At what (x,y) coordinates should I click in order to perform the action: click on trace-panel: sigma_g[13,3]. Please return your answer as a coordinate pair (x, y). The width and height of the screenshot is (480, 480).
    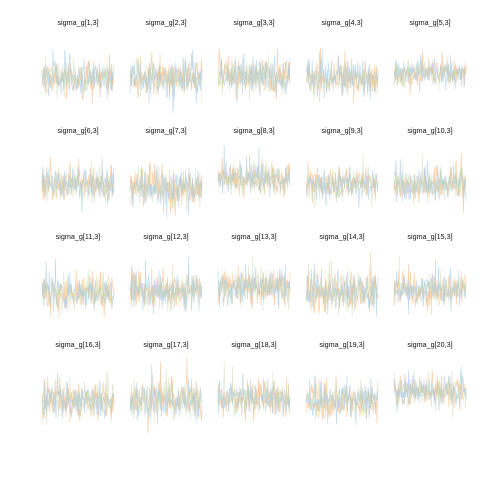
    Looking at the image, I should click on (254, 272).